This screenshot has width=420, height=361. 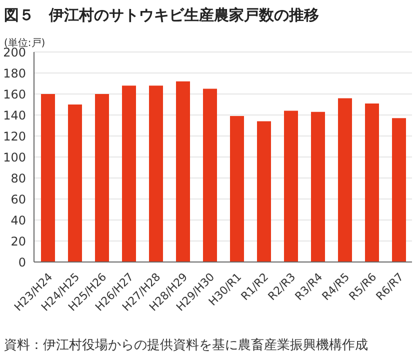 I want to click on y-tick-label: 0, so click(x=22, y=262).